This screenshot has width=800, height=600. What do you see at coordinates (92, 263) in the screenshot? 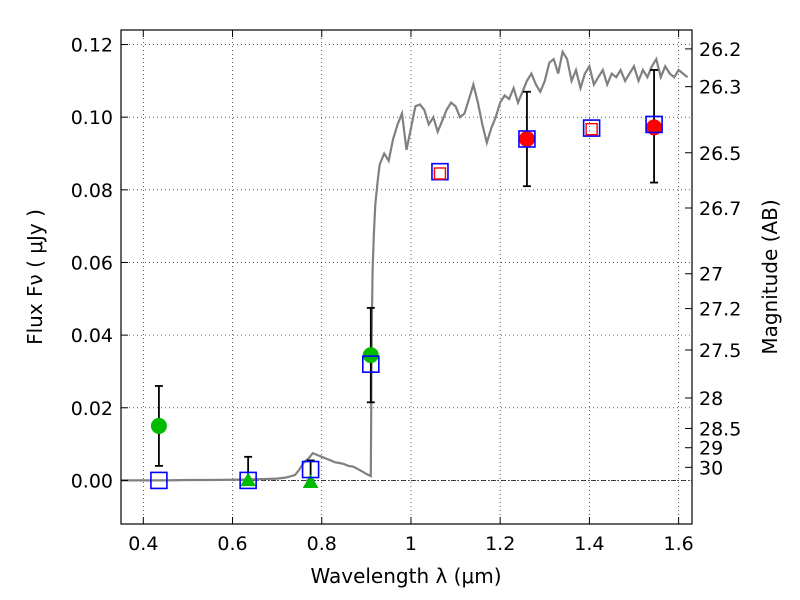
I see `y-tick-label: 0.06` at bounding box center [92, 263].